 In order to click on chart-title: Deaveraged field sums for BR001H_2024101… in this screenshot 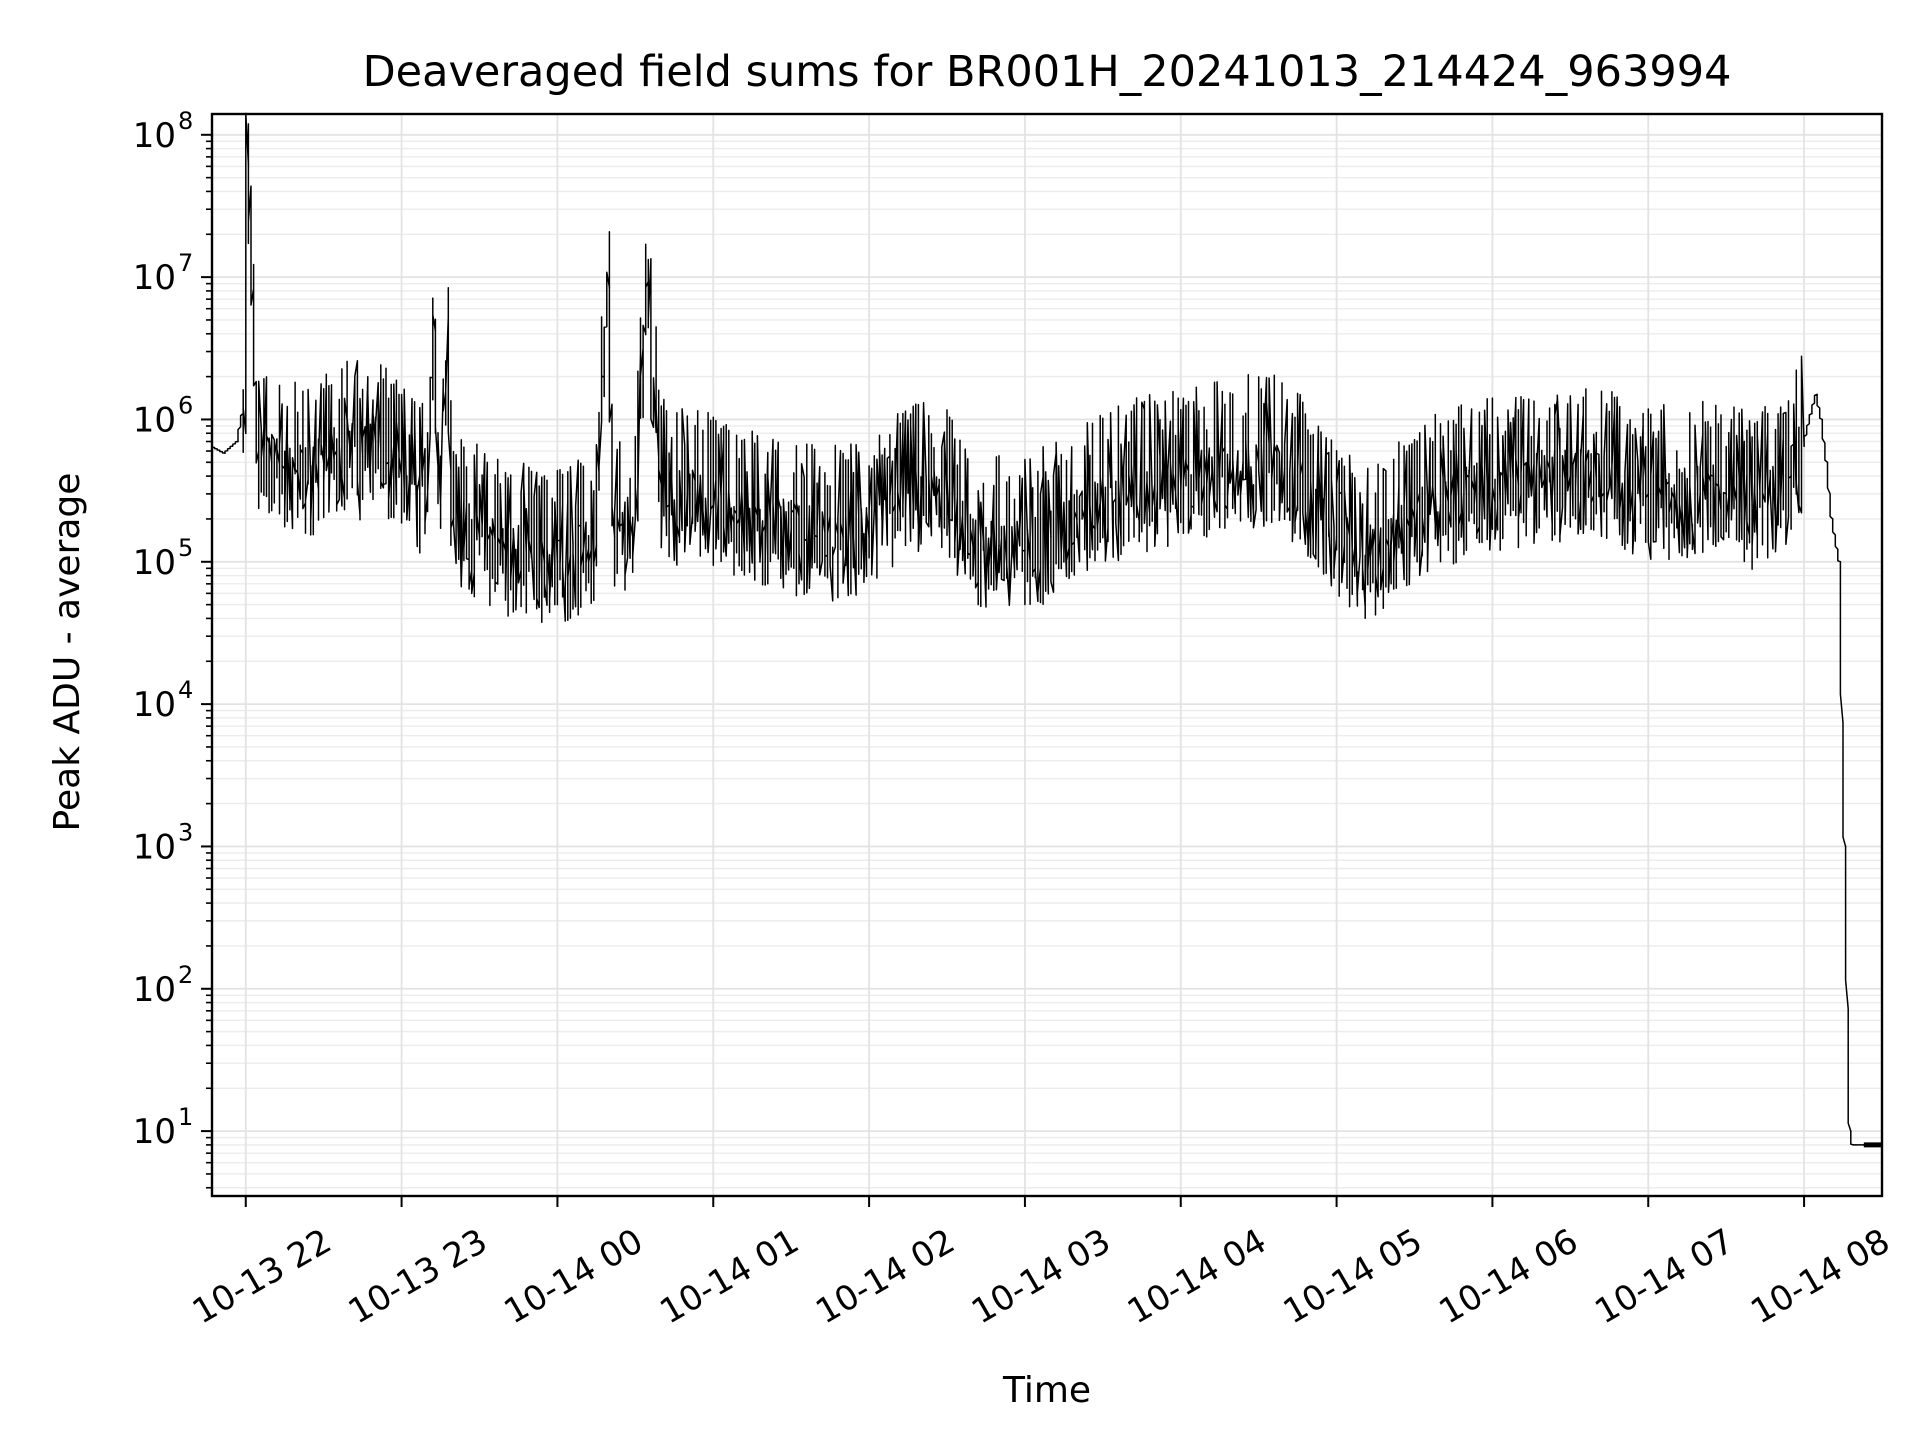, I will do `click(1047, 72)`.